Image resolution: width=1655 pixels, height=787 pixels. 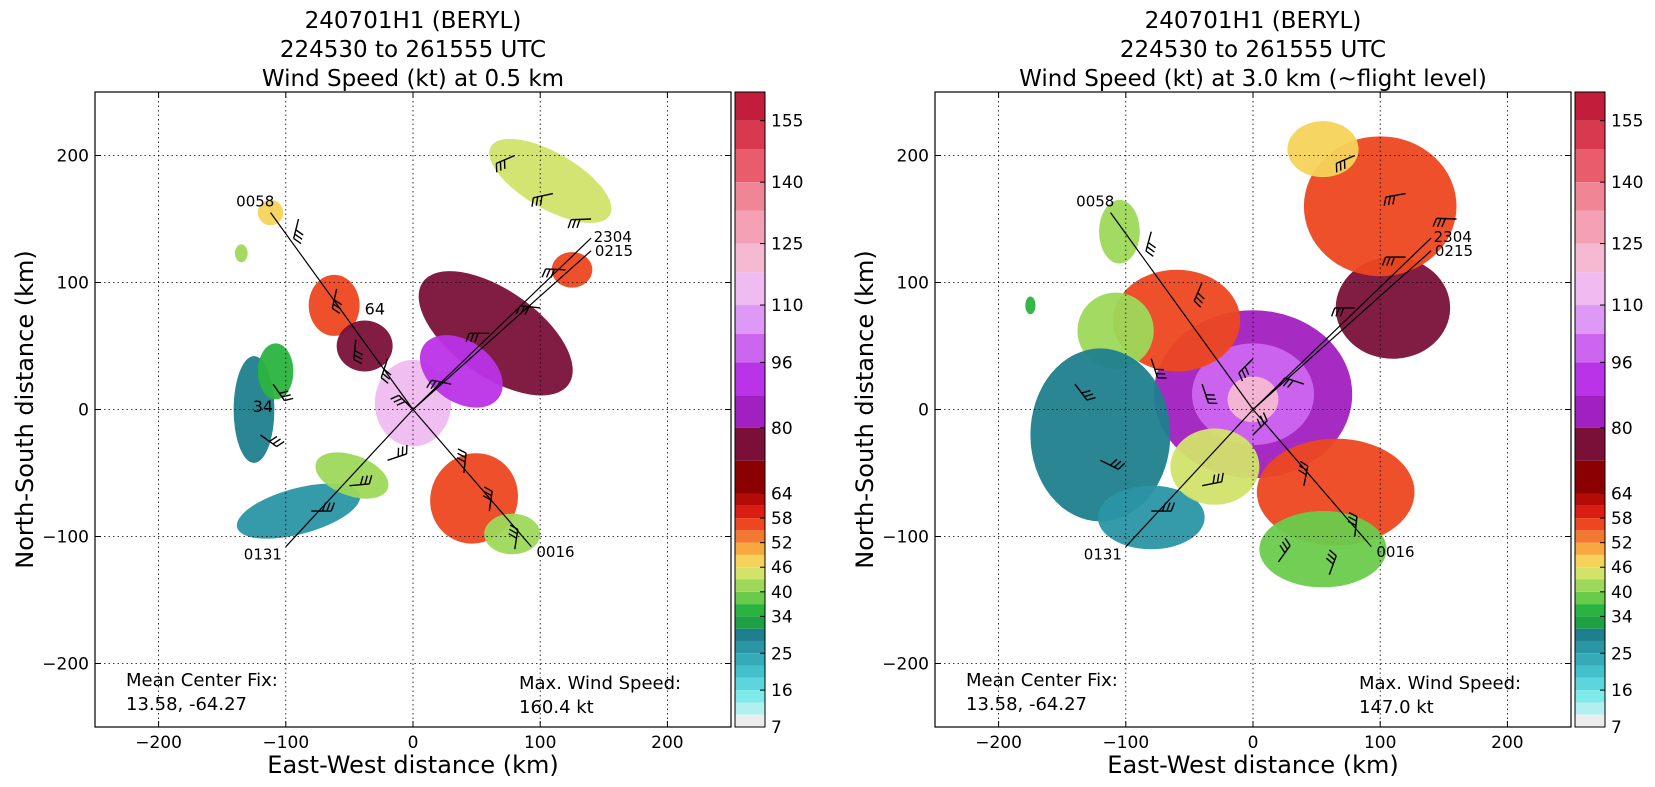 I want to click on chart-title-line-3: Wind Speed (kt) at 0.5 km, so click(x=413, y=79).